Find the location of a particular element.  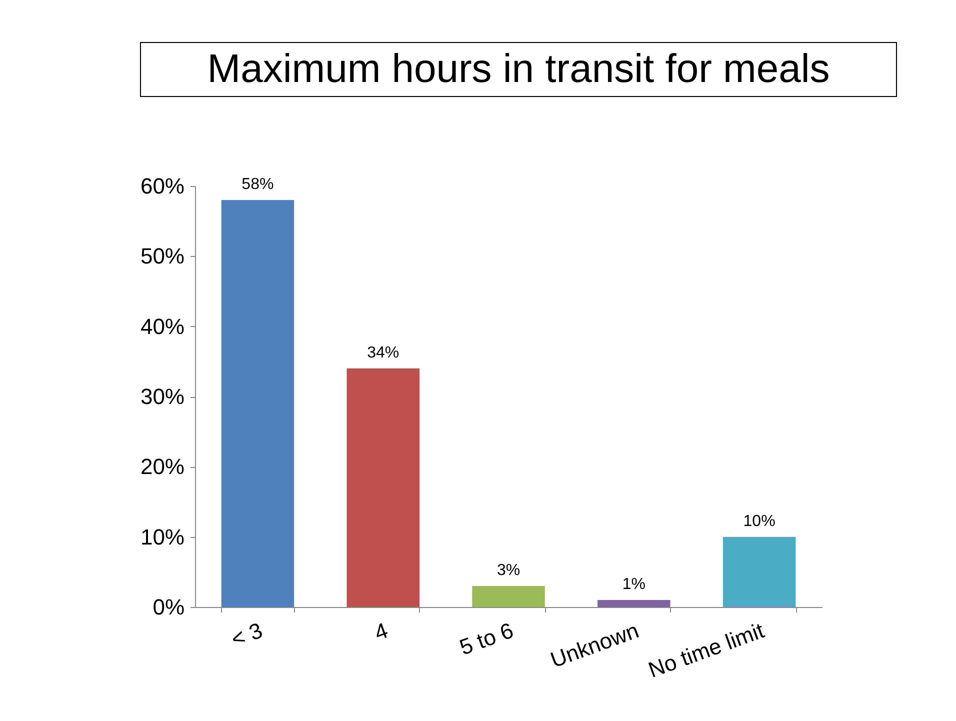

y-tick-label: 60% is located at coordinates (162, 186).